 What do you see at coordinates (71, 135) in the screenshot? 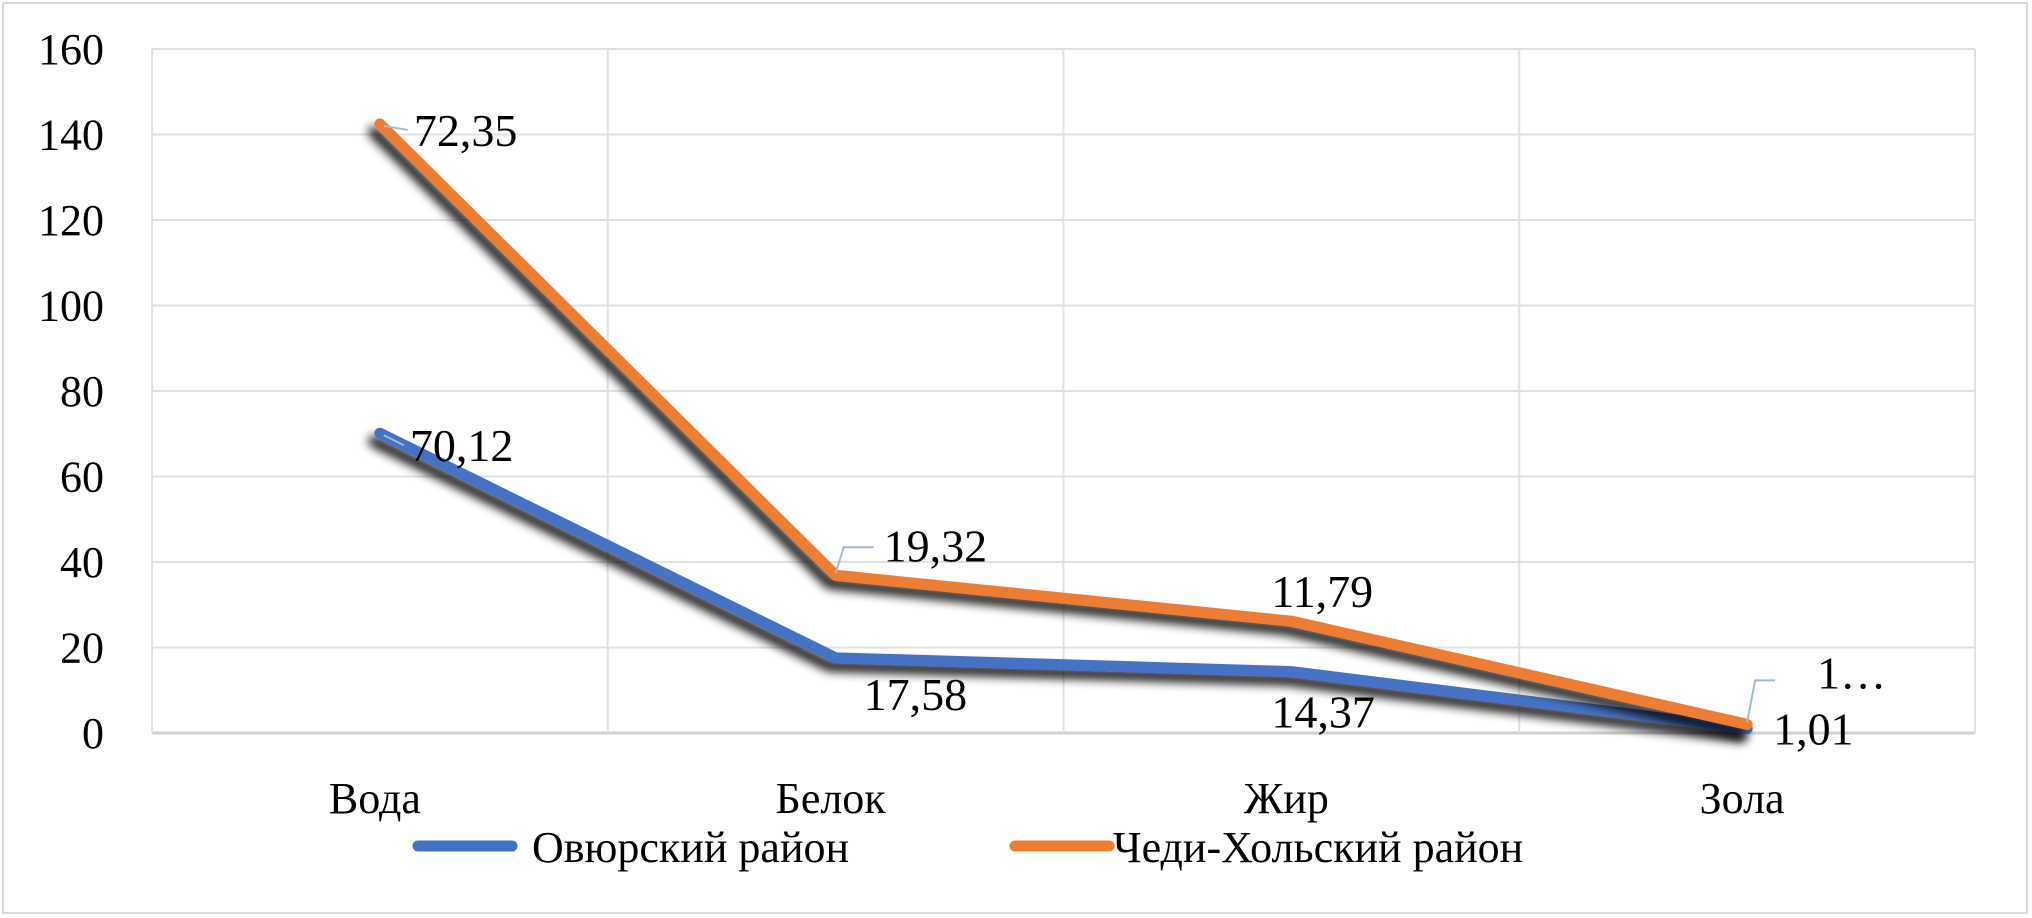
I see `y-tick-label: 140` at bounding box center [71, 135].